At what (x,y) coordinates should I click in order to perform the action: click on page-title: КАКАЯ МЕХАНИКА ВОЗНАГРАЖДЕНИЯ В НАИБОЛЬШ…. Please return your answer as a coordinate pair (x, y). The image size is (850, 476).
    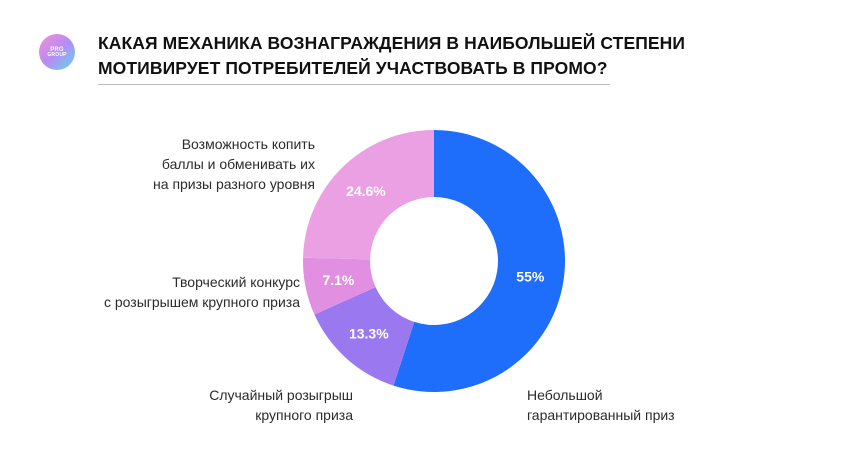
    Looking at the image, I should click on (392, 55).